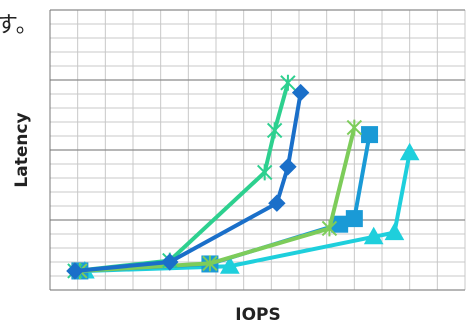  What do you see at coordinates (257, 314) in the screenshot?
I see `x-axis-label: IOPS` at bounding box center [257, 314].